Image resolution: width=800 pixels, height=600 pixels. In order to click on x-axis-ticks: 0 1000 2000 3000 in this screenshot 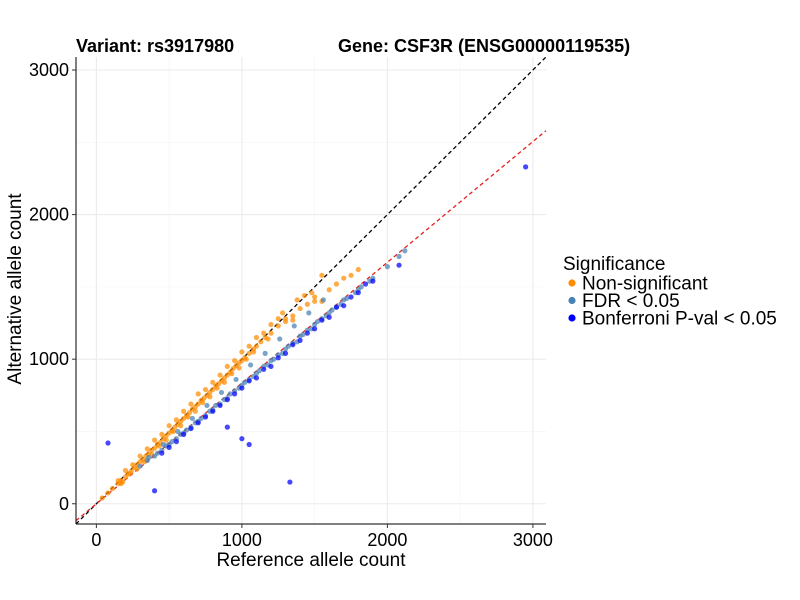, I will do `click(322, 537)`.